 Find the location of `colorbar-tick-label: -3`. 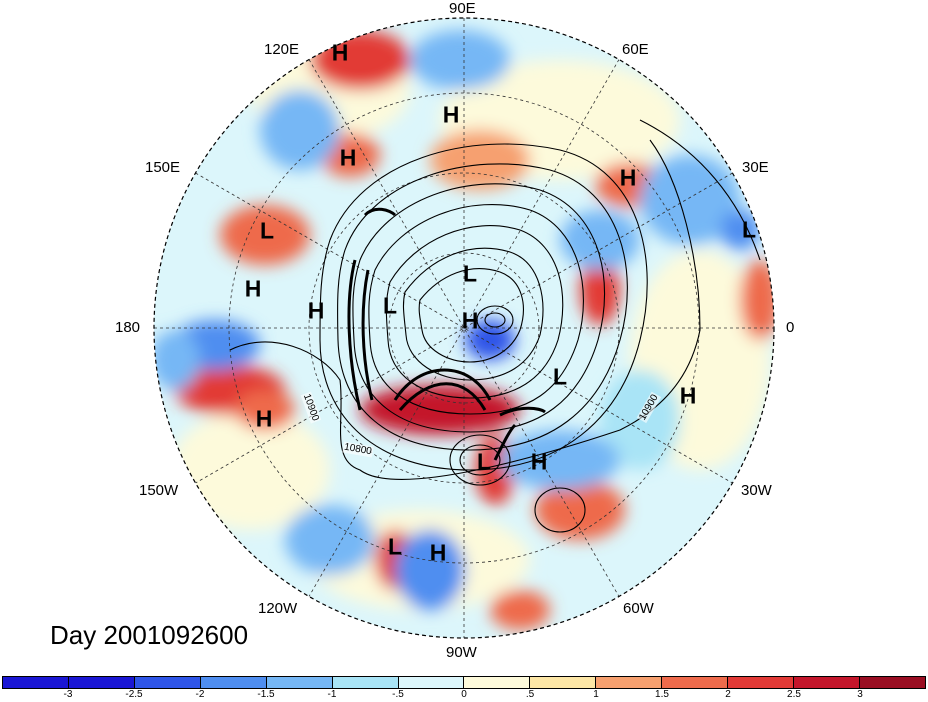

colorbar-tick-label: -3 is located at coordinates (68, 694).